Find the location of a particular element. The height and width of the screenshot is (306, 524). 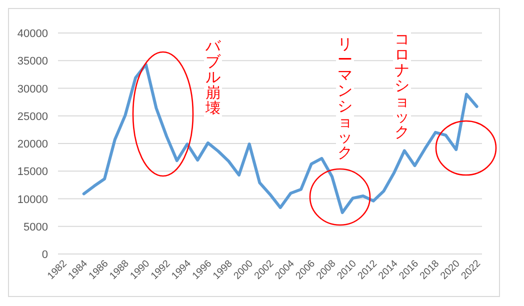

y-tick-label: 5000 is located at coordinates (36, 227).